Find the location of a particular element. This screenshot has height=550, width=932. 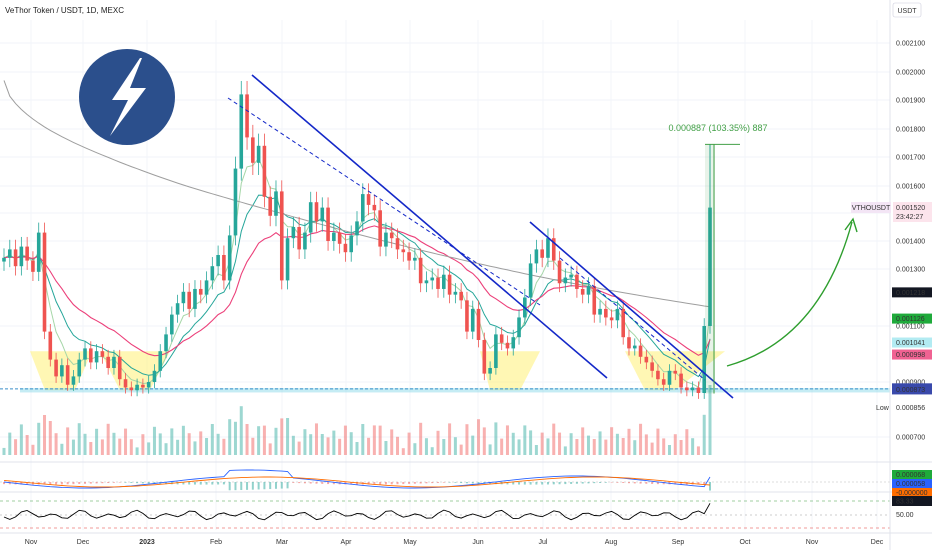

macd-tag is located at coordinates (912, 474).